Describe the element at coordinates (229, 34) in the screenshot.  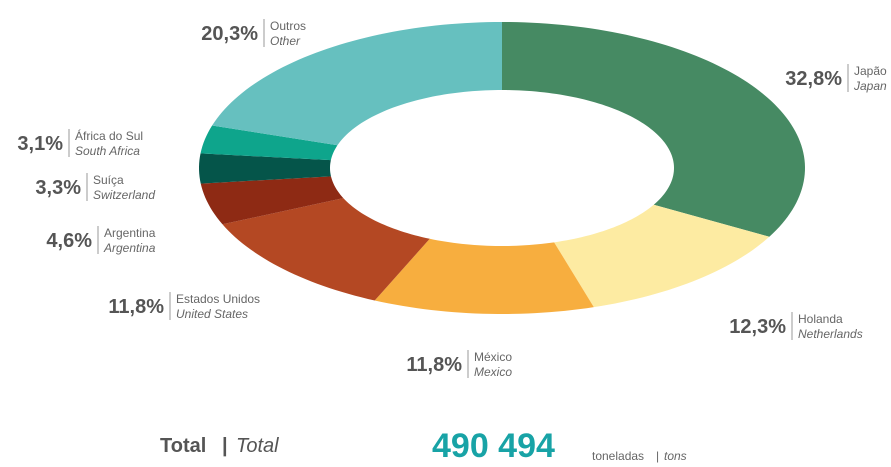
I see `value-label: 20,3%` at that location.